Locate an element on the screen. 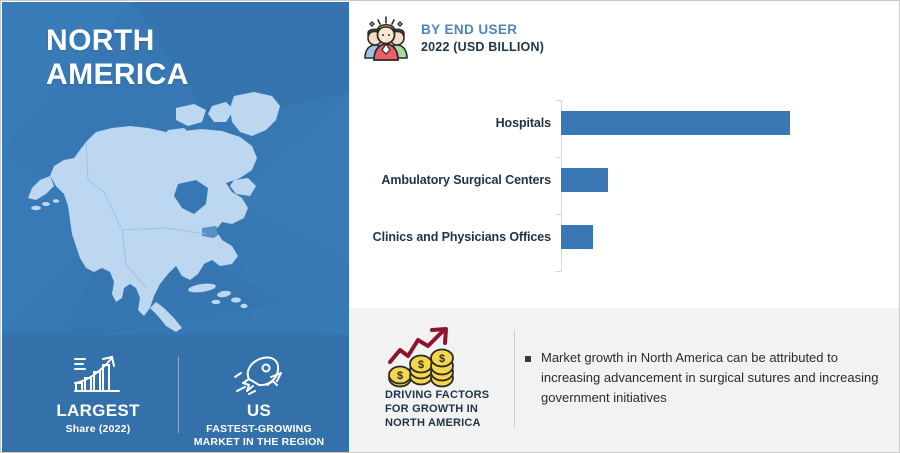  growth-bar-chart-icon is located at coordinates (98, 374).